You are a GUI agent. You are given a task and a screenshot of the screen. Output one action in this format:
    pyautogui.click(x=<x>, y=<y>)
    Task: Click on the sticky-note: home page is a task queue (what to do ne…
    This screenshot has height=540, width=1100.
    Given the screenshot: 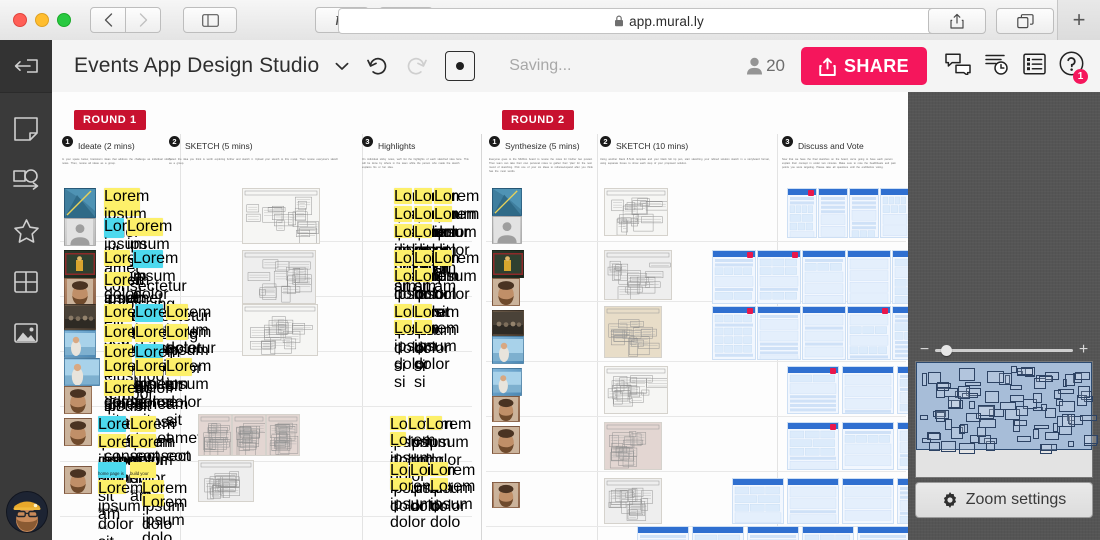 What is the action you would take?
    pyautogui.click(x=112, y=496)
    